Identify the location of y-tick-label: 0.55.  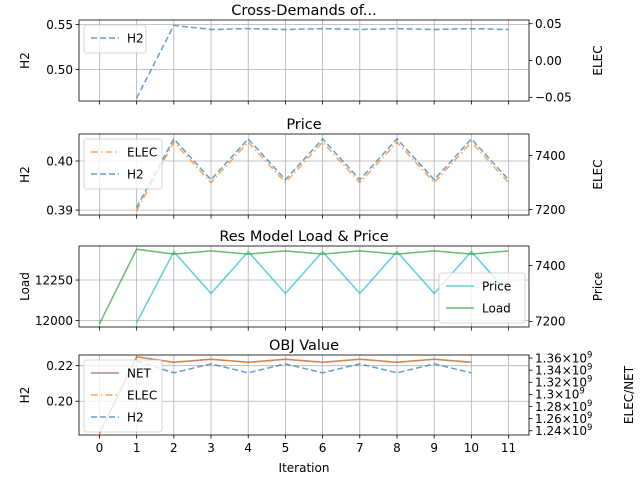
(59, 25).